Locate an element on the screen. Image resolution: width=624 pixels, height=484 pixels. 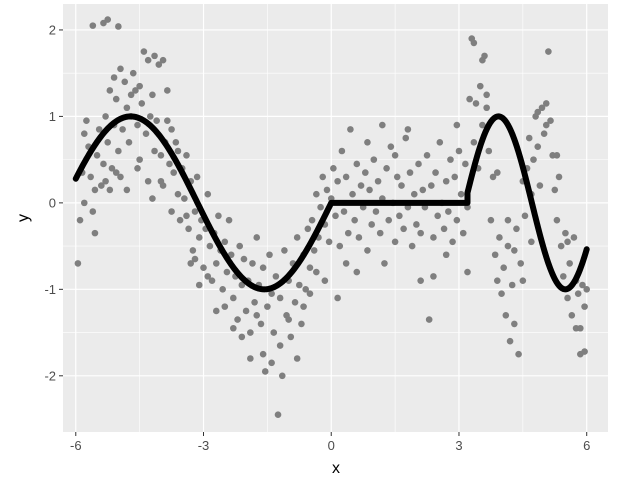
x-ticks: -6 -3 0 3 6 is located at coordinates (330, 442).